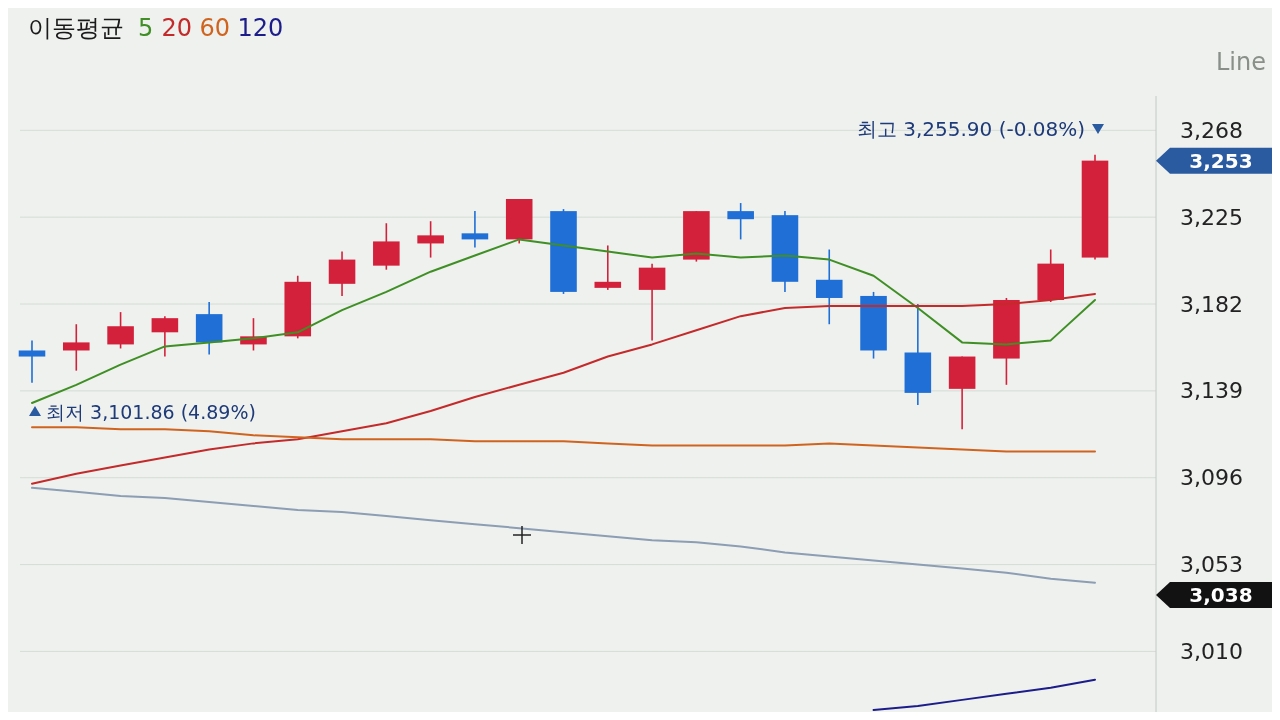  I want to click on annotation: 최고 3,255.90 (-0.08%), so click(970, 129).